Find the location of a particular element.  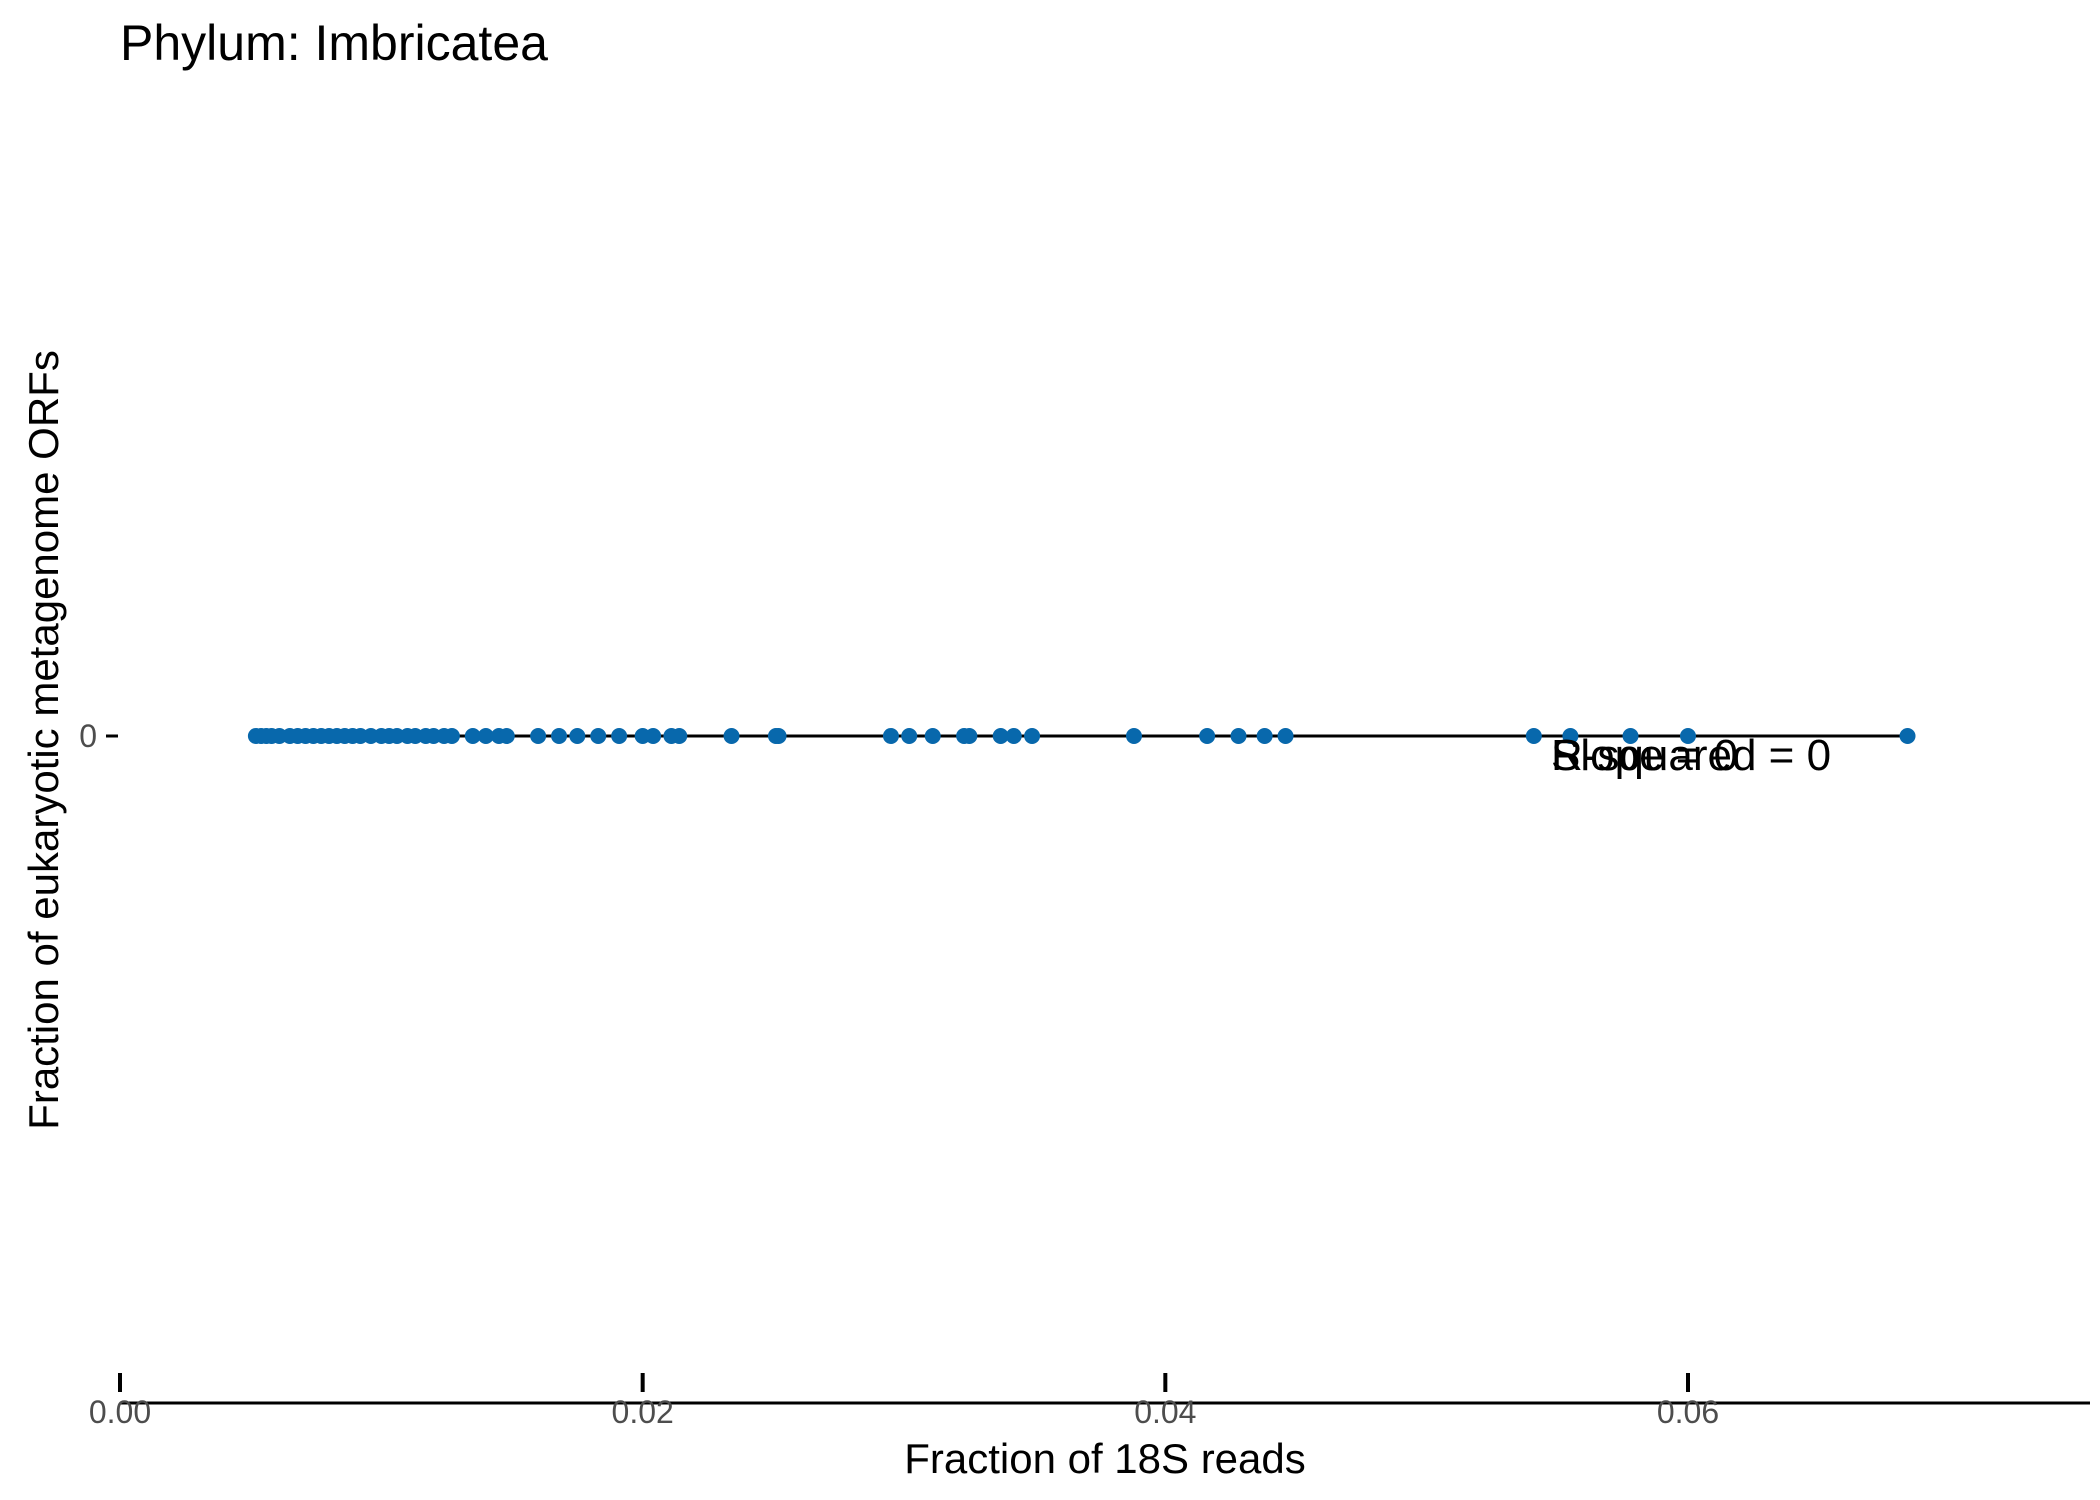

y-tick-label: 0 is located at coordinates (88, 736).